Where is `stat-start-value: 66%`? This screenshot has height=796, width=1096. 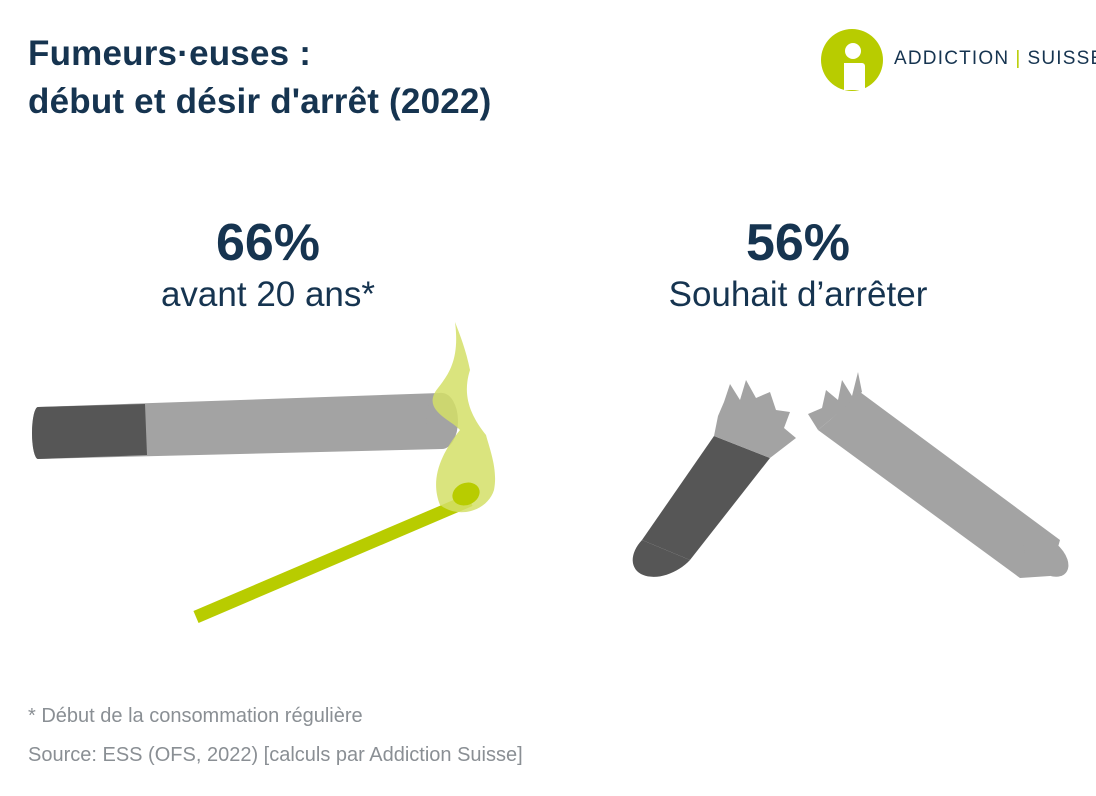 stat-start-value: 66% is located at coordinates (268, 243).